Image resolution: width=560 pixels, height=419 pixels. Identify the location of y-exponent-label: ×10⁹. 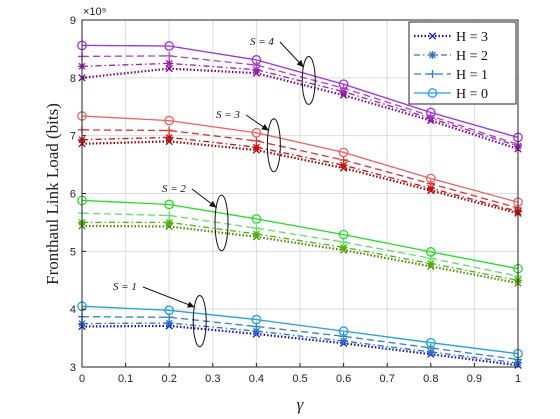
(94, 12).